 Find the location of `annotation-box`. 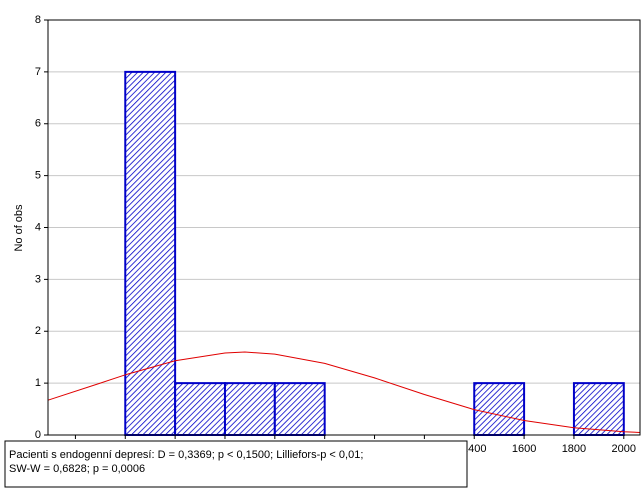

annotation-box is located at coordinates (236, 464).